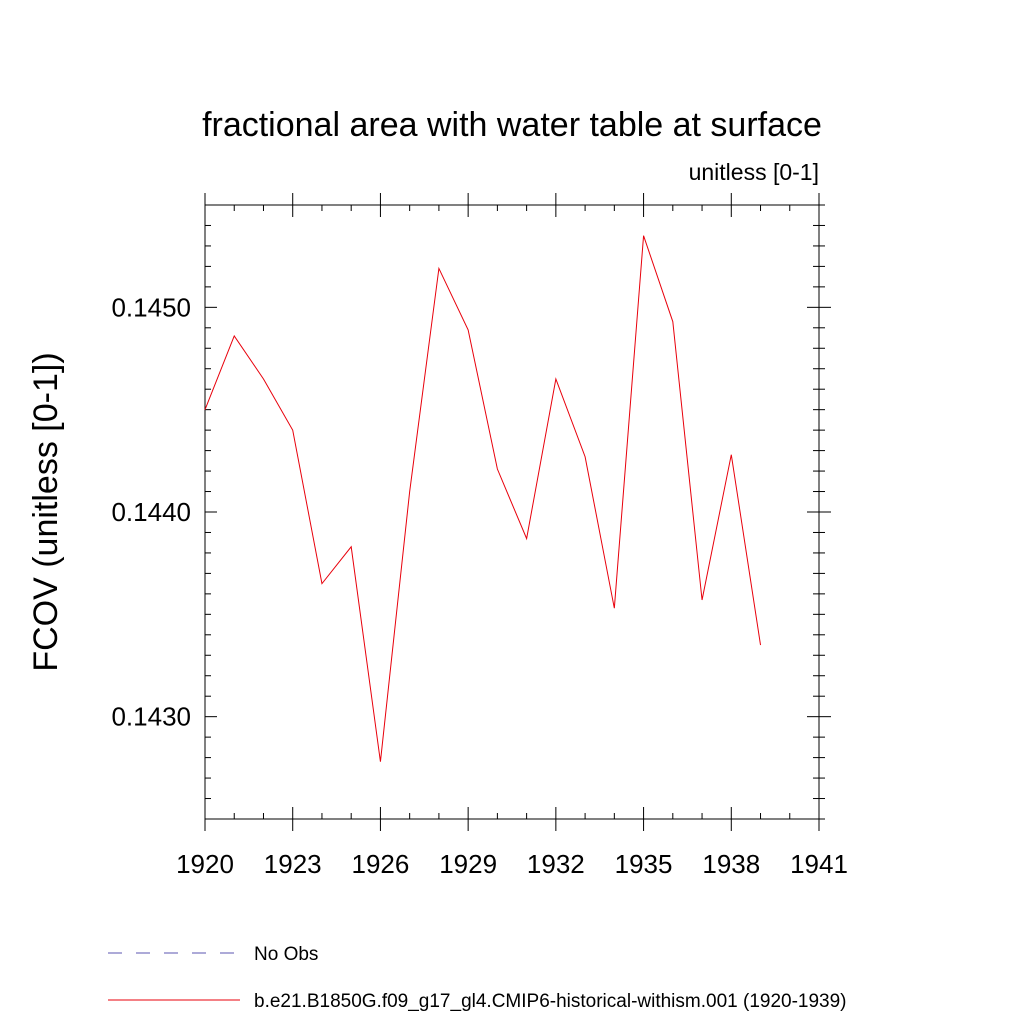  What do you see at coordinates (46, 511) in the screenshot?
I see `y-axis-label: FCOV (unitless [0-1])` at bounding box center [46, 511].